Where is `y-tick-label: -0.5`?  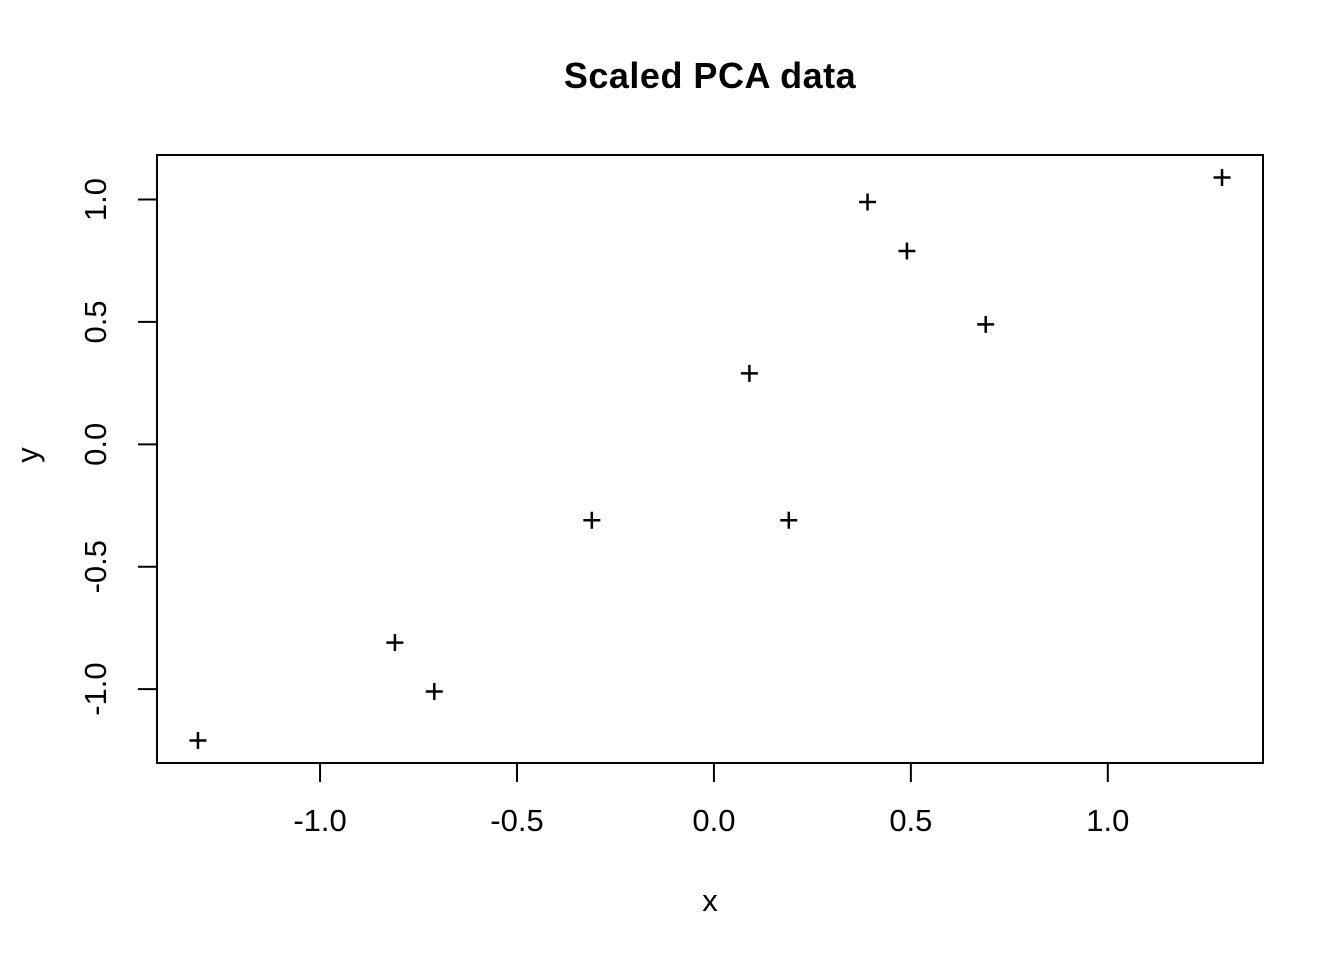
y-tick-label: -0.5 is located at coordinates (95, 566).